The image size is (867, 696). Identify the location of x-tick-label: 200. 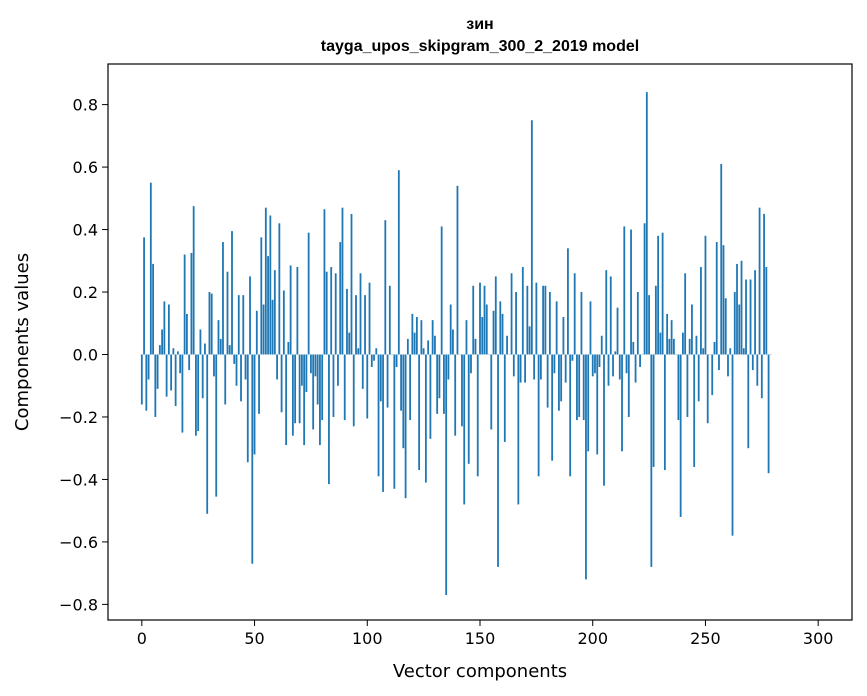
(592, 638).